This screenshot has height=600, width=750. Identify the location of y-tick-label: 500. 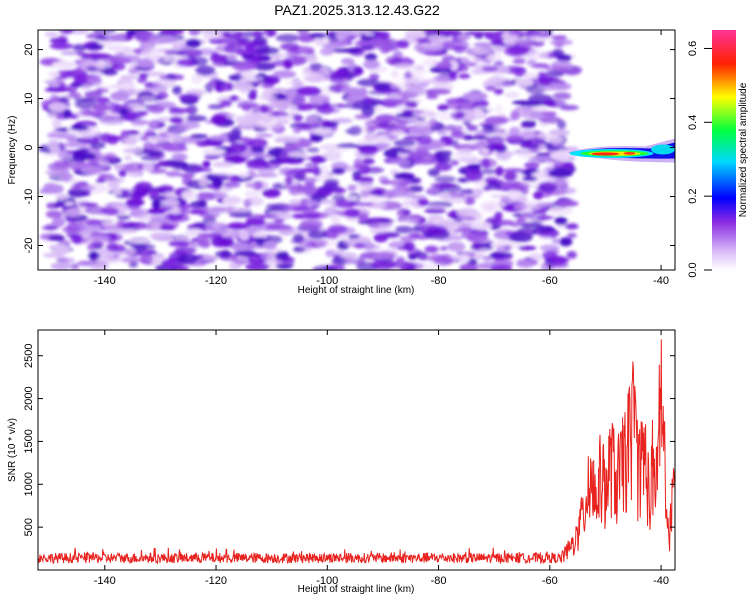
(29, 527).